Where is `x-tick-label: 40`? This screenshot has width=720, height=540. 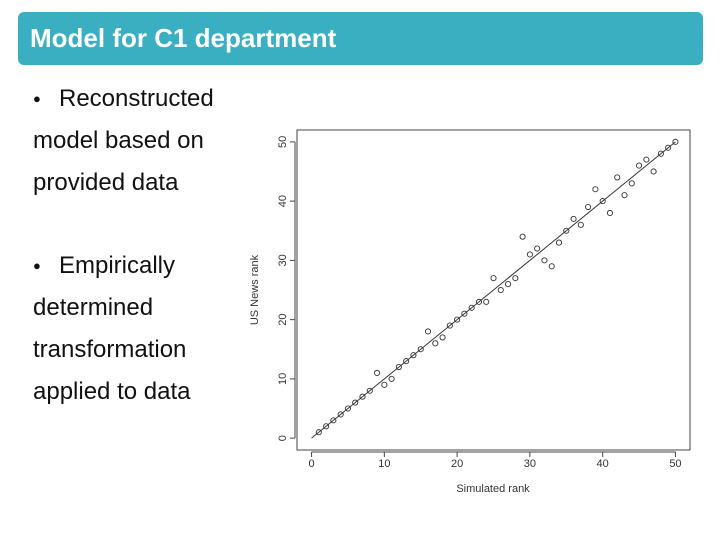 x-tick-label: 40 is located at coordinates (603, 464).